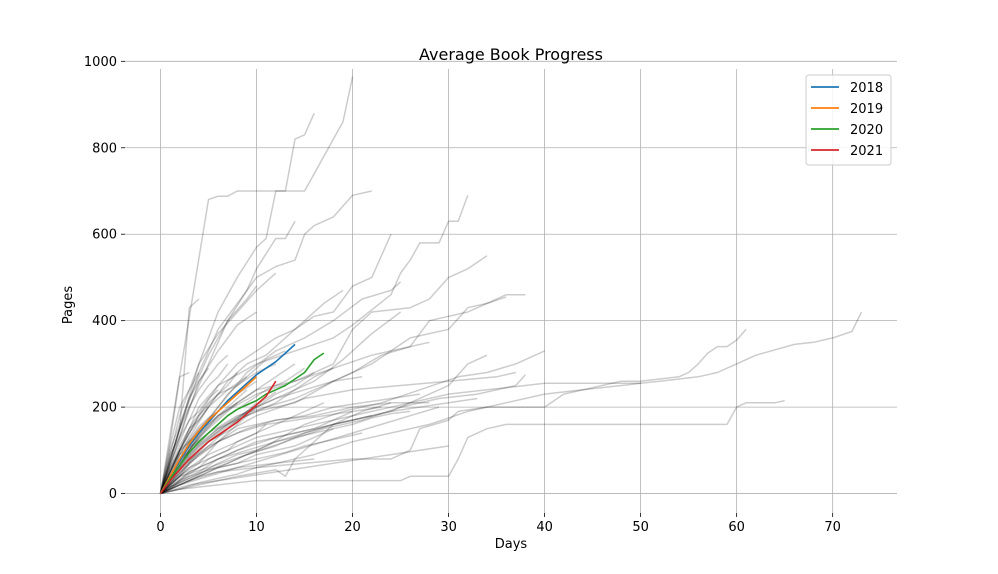 This screenshot has height=574, width=998. Describe the element at coordinates (511, 54) in the screenshot. I see `chart-title: Average Book Progress` at that location.